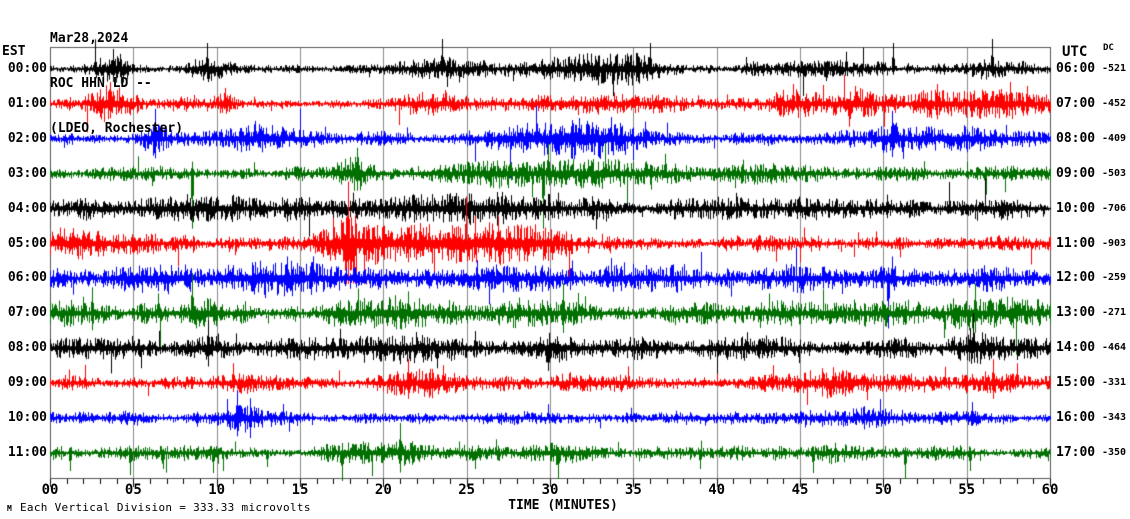  I want to click on x-tick-label: 20, so click(383, 490).